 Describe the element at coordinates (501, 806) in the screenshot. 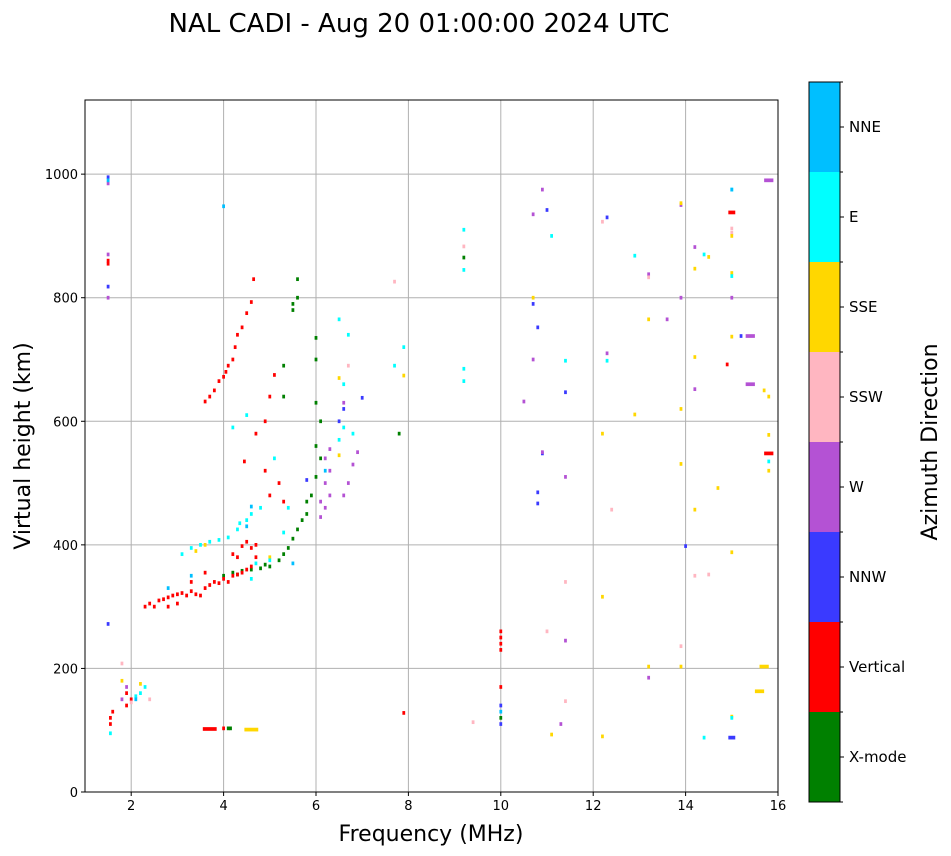

I see `x-tick-label: 10` at that location.